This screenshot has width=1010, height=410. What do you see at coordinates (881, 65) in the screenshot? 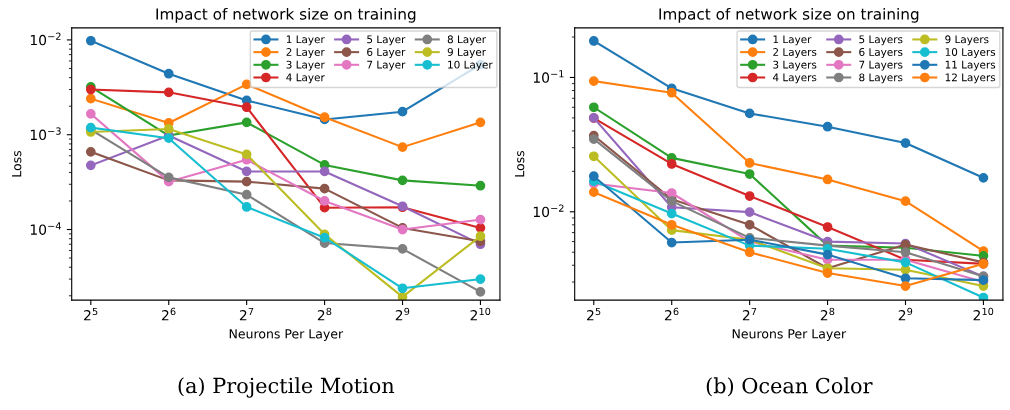
I see `legend-label: 7 Layers` at bounding box center [881, 65].